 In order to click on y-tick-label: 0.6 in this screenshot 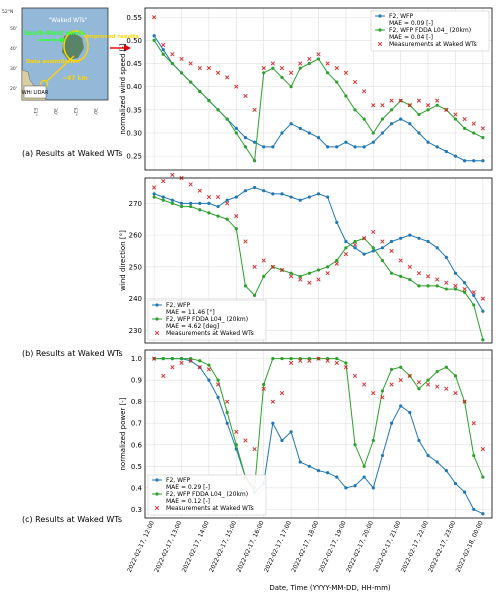, I will do `click(137, 445)`.